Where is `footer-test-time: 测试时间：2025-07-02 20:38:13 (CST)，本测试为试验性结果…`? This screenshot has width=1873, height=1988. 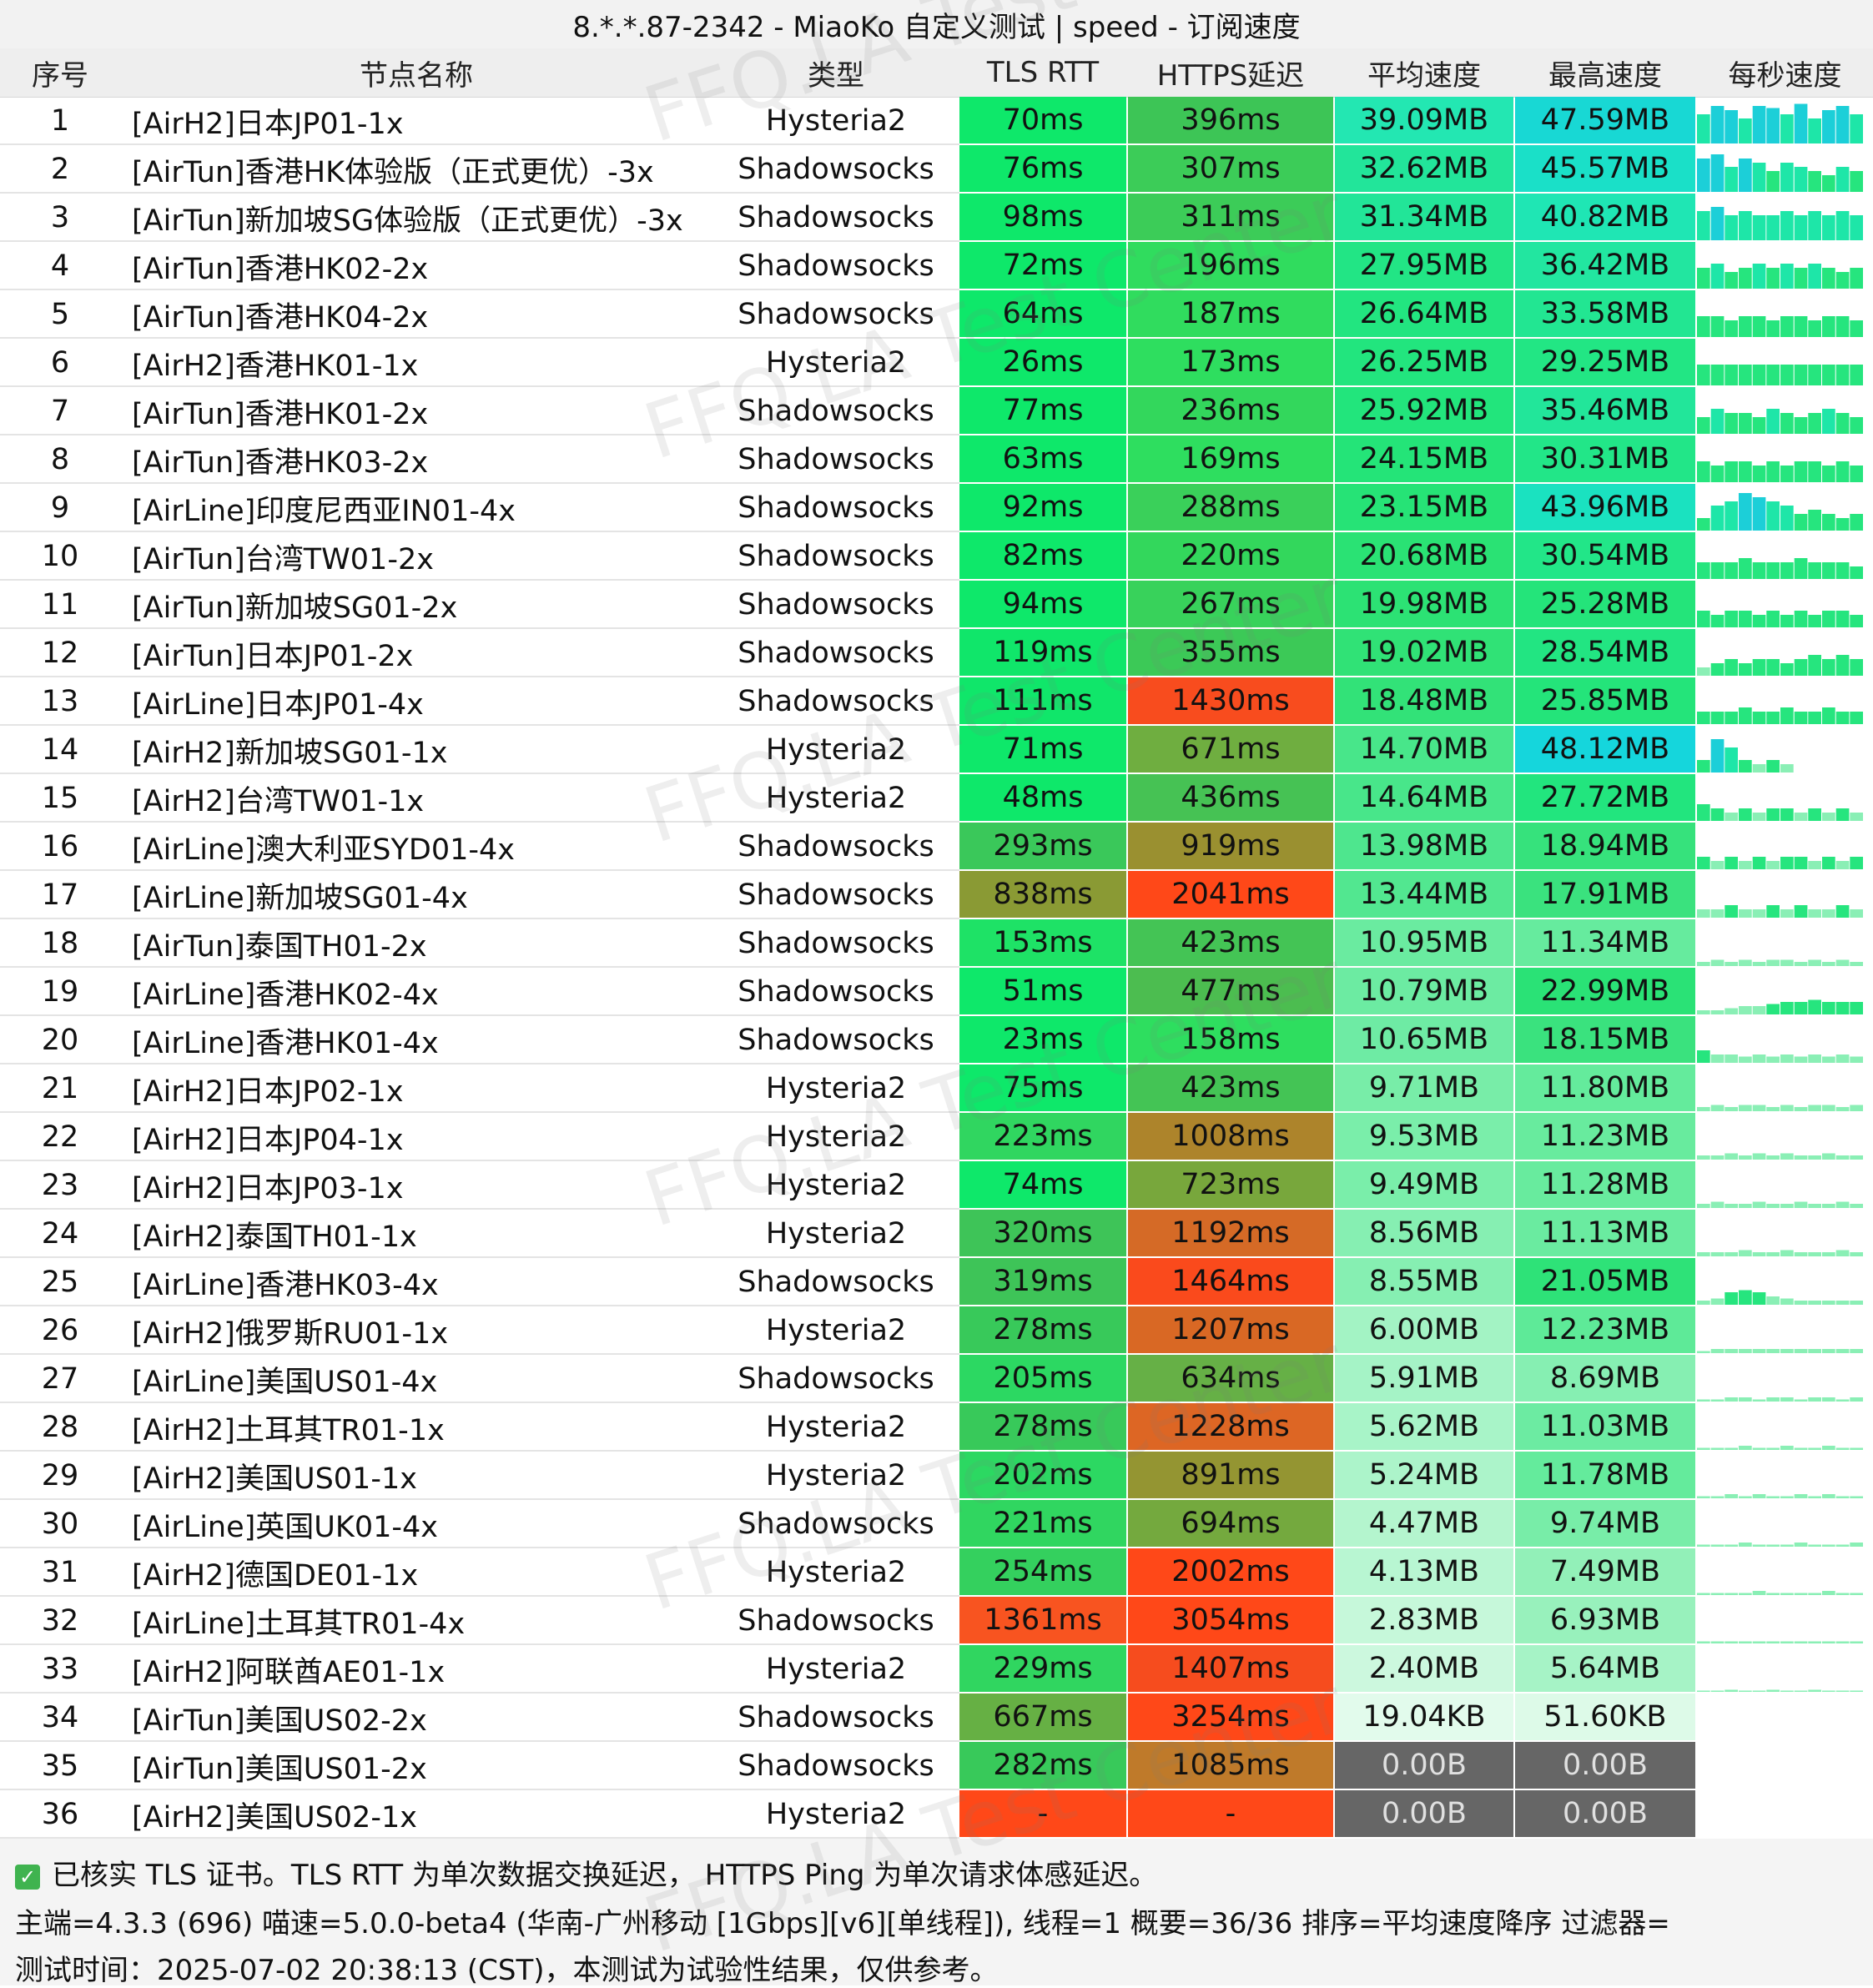 footer-test-time: 测试时间：2025-07-02 20:38:13 (CST)，本测试为试验性结果… is located at coordinates (507, 1970).